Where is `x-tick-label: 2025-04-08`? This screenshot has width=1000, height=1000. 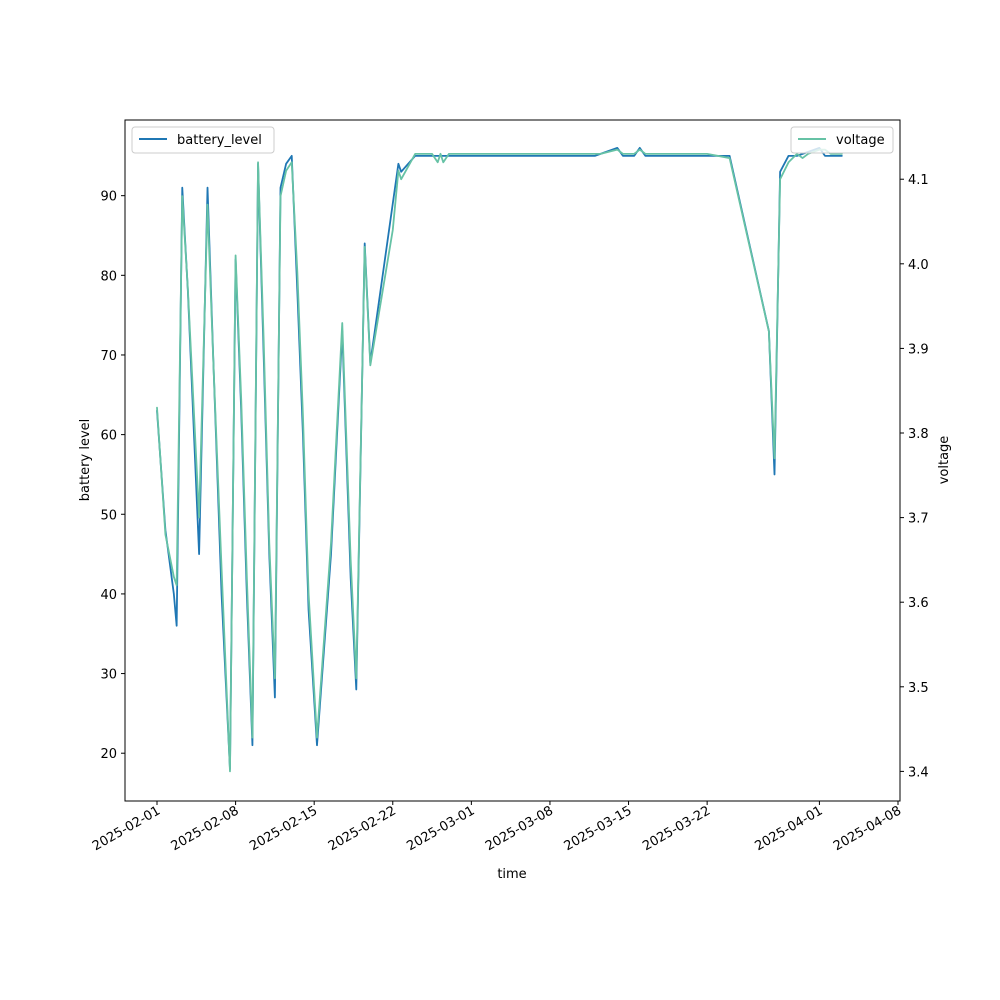 x-tick-label: 2025-04-08 is located at coordinates (867, 828).